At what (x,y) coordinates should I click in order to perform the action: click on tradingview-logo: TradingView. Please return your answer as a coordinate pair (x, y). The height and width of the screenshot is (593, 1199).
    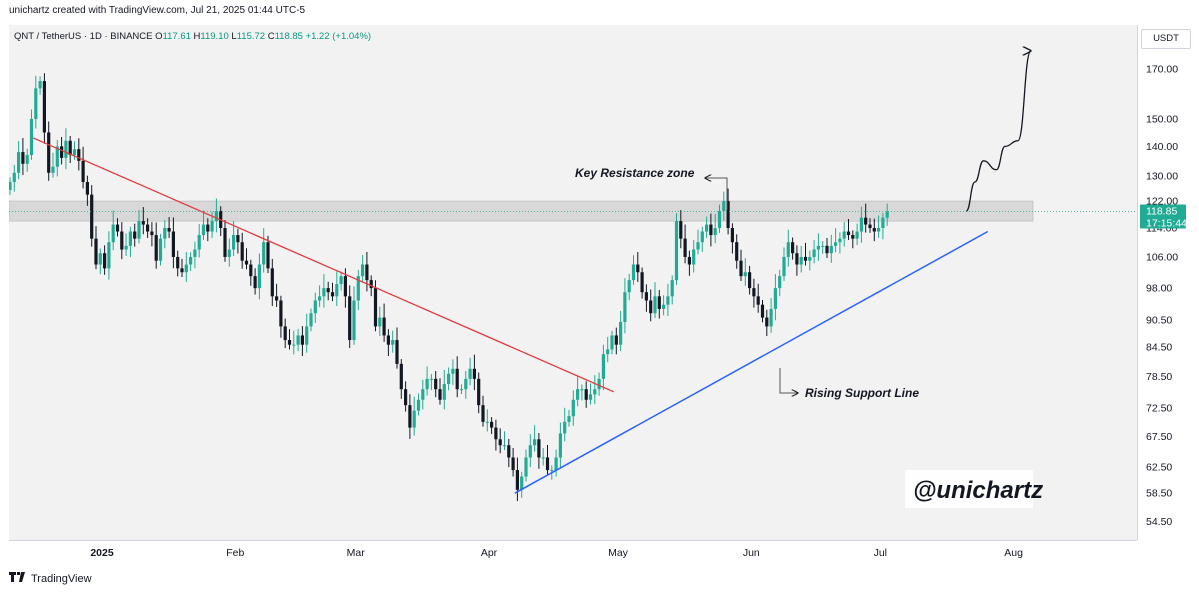
    Looking at the image, I should click on (50, 578).